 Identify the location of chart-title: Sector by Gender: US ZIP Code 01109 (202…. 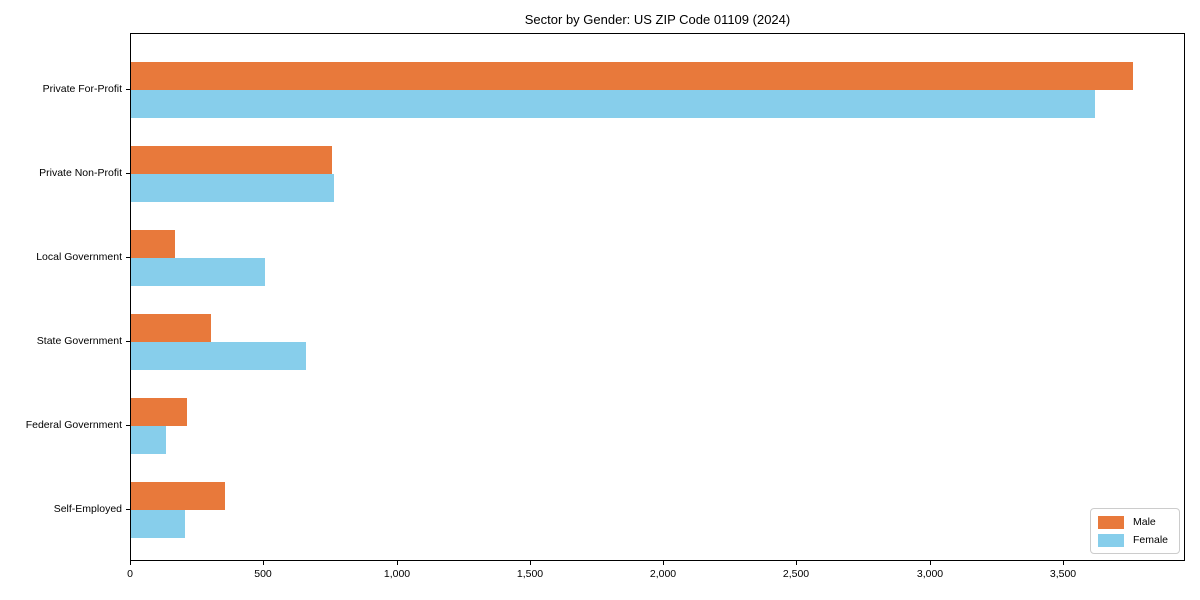
(657, 19).